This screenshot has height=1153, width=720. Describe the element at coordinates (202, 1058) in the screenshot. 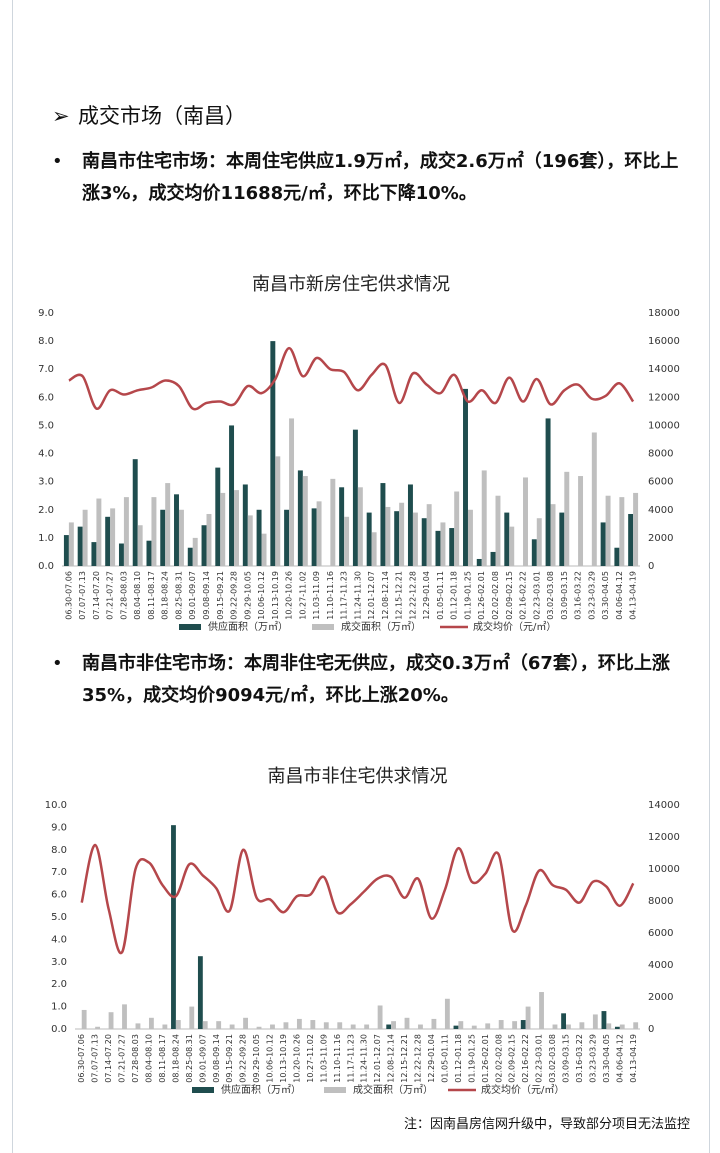

I see `x-tick-label: 09.01-09.07` at that location.